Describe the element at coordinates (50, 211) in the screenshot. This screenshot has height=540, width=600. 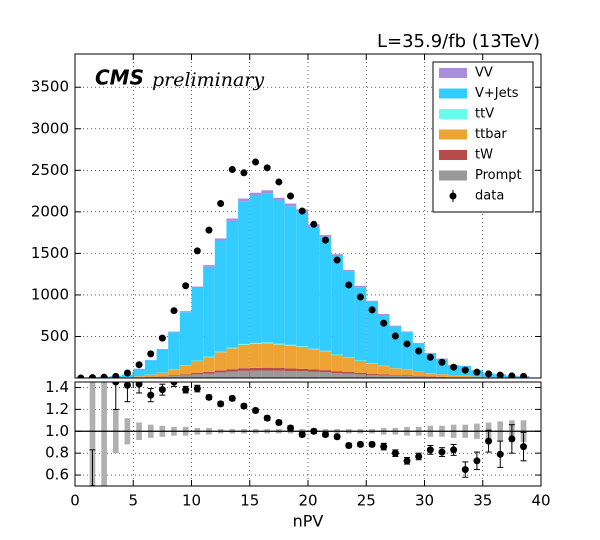
I see `y-tick-label: 2000` at that location.